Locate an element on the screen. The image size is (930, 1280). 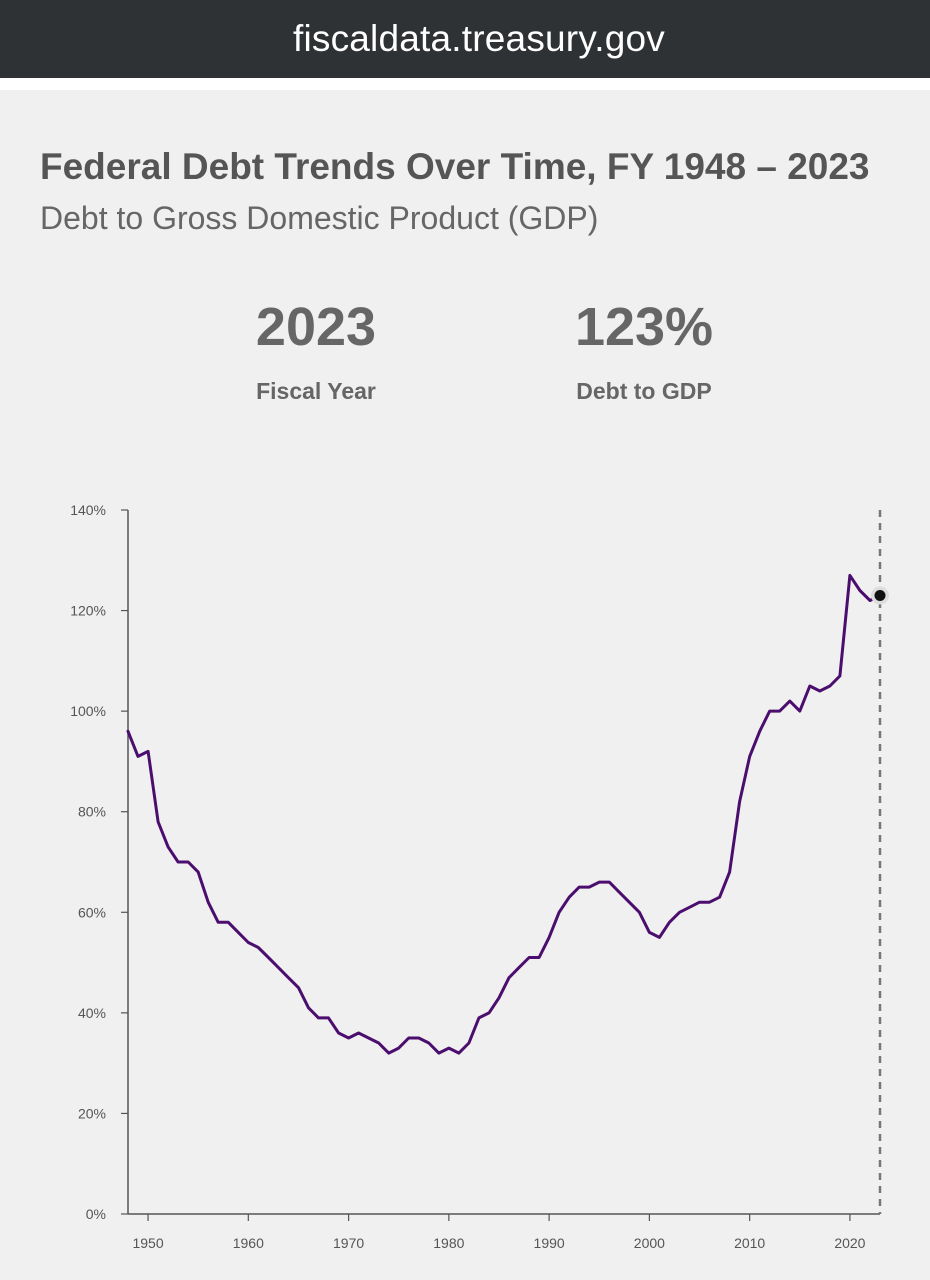
url-text: fiscaldata.treasury.gov is located at coordinates (479, 38).